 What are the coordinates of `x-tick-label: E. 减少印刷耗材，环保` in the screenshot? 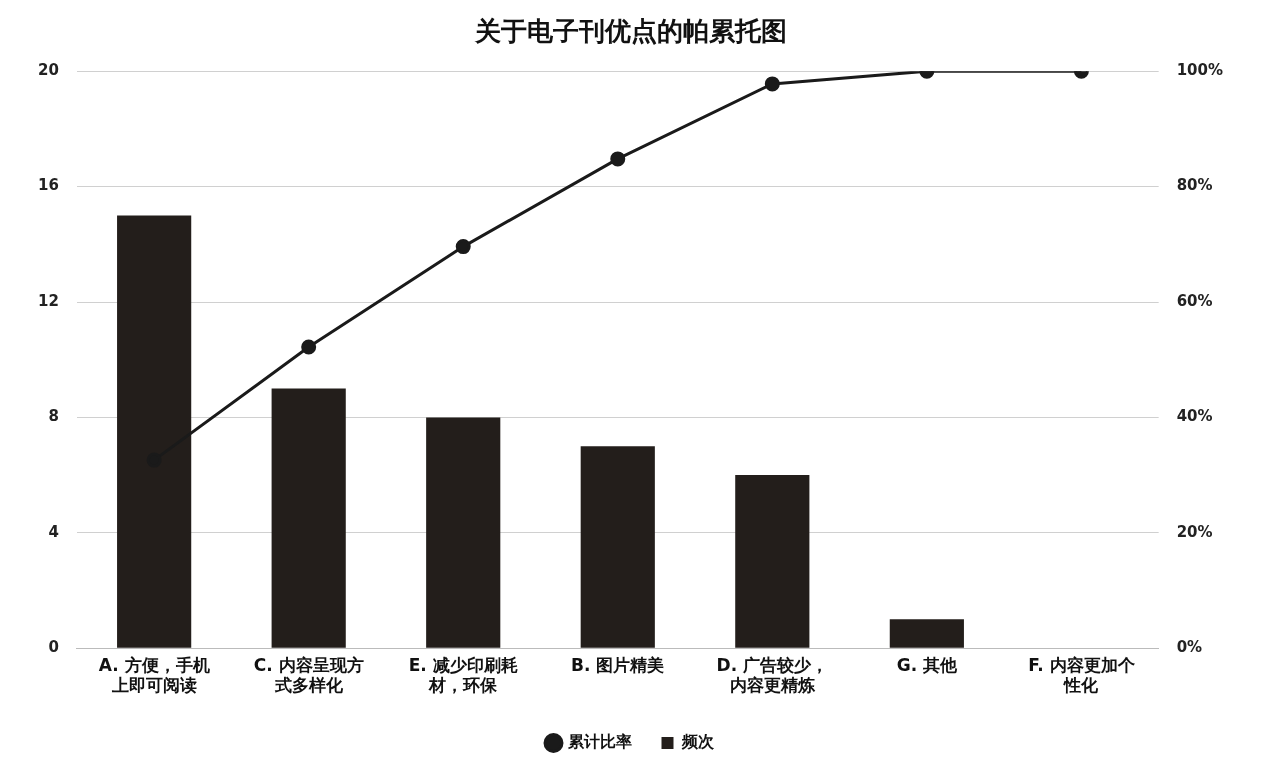 It's located at (463, 675).